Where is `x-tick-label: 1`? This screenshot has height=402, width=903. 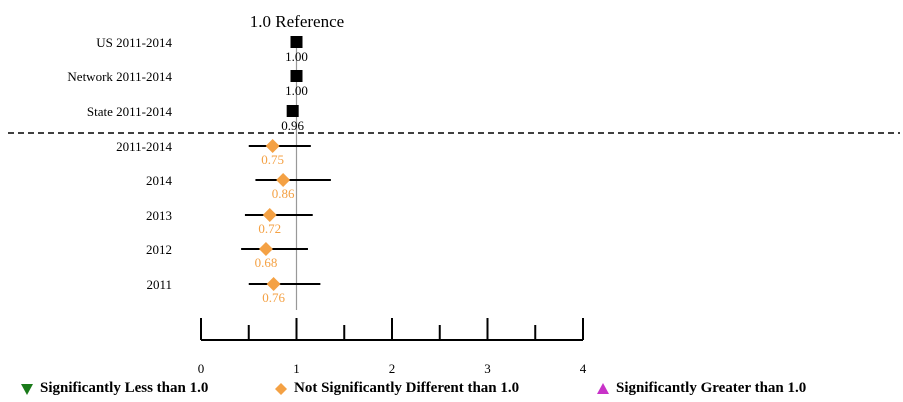 x-tick-label: 1 is located at coordinates (296, 368).